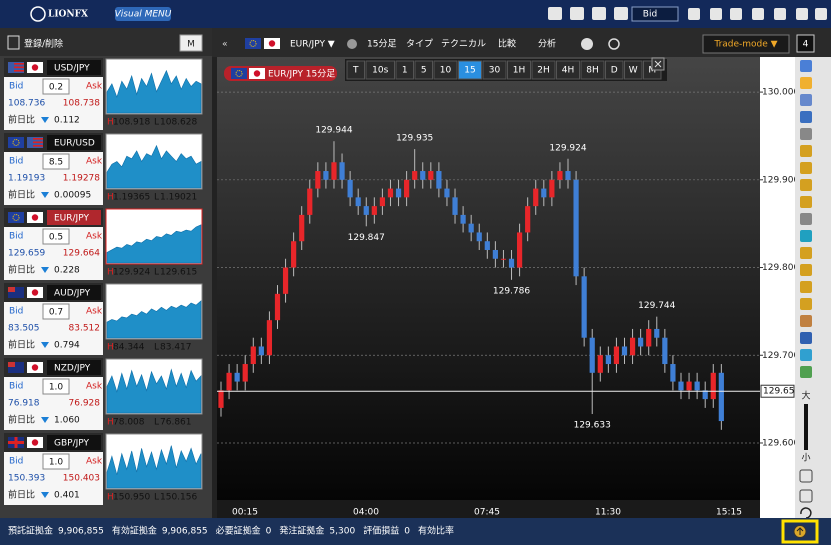 The image size is (831, 545). I want to click on timeframe-label: 10s, so click(380, 71).